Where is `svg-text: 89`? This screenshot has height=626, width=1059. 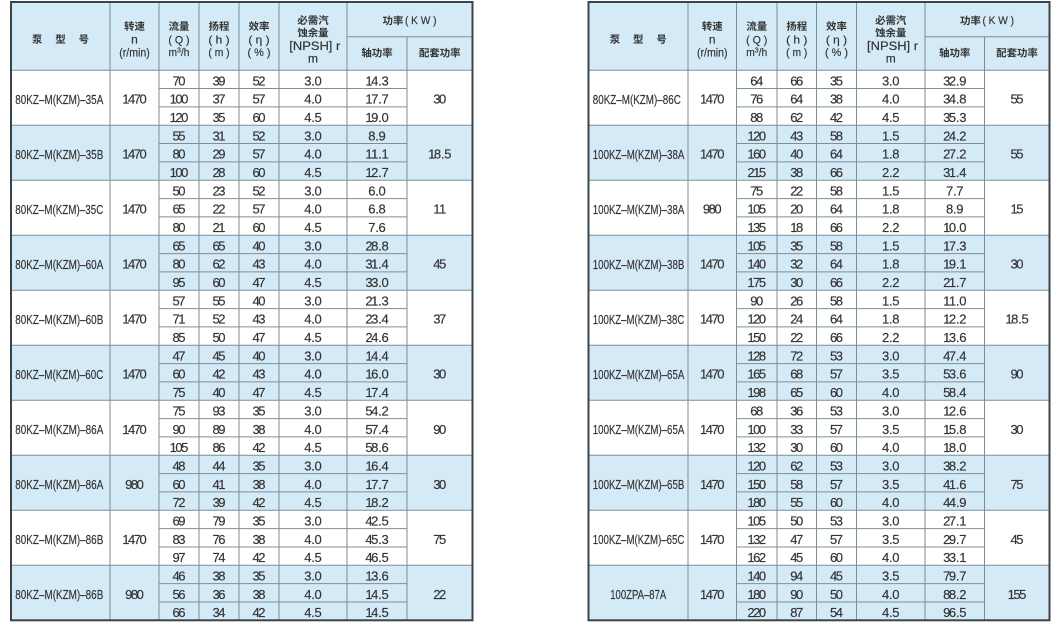 svg-text: 89 is located at coordinates (219, 429).